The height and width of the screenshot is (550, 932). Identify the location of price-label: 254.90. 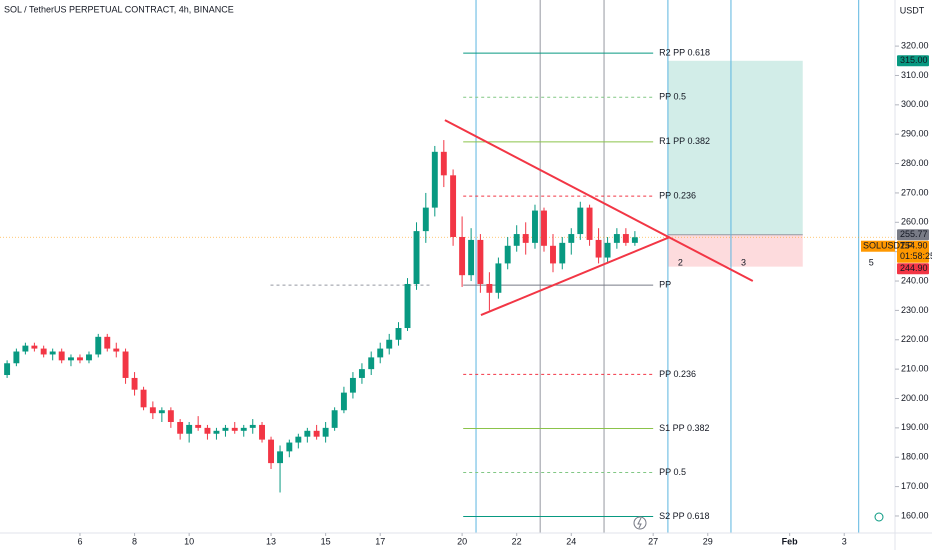
(914, 246).